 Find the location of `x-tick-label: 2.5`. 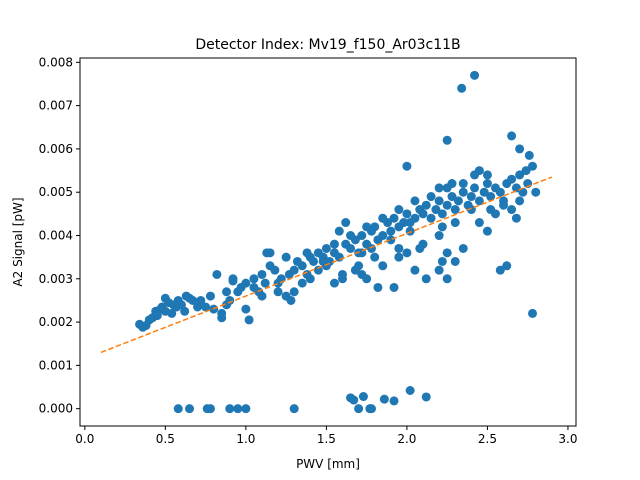

x-tick-label: 2.5 is located at coordinates (487, 439).